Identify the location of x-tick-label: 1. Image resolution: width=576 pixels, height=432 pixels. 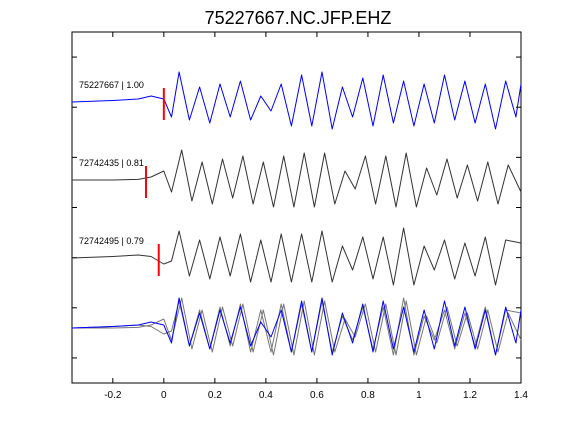
(419, 395).